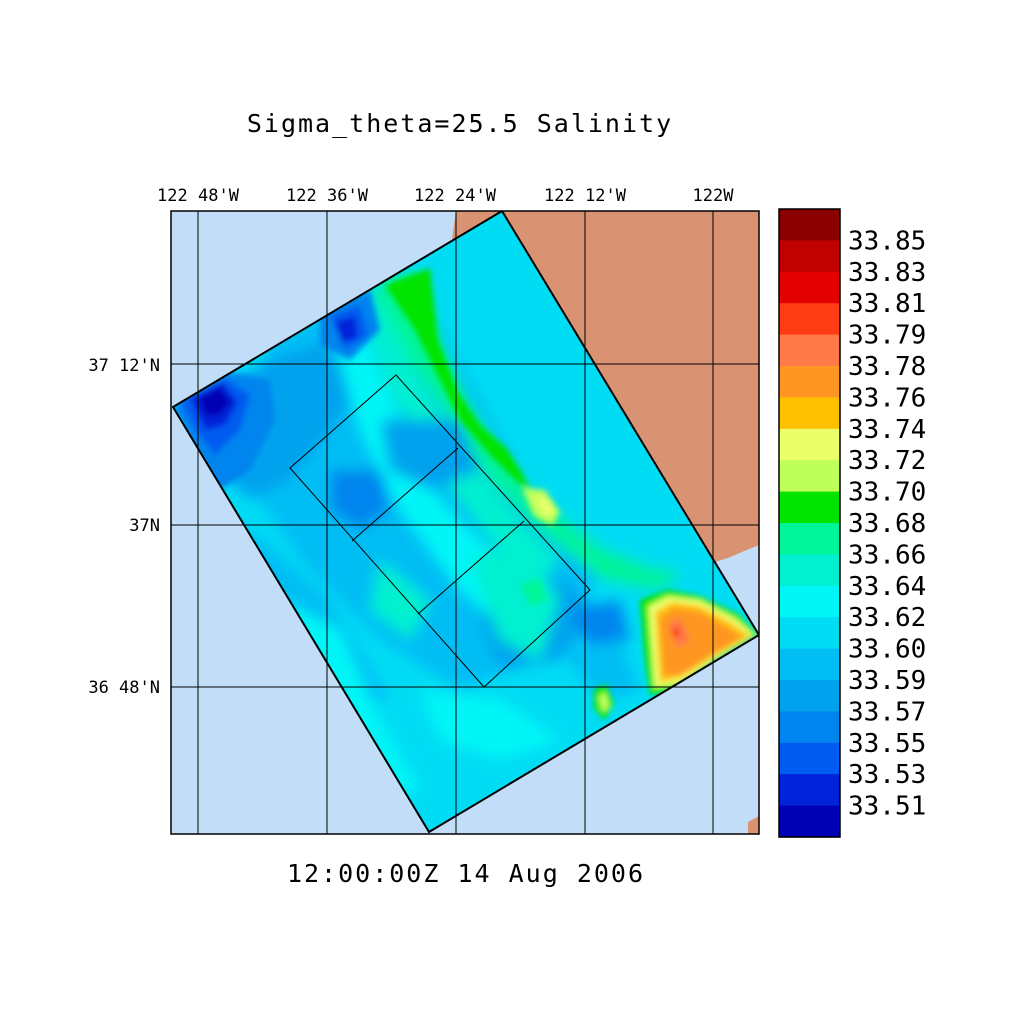 The height and width of the screenshot is (1024, 1024). Describe the element at coordinates (124, 366) in the screenshot. I see `lat-label-1: 37 12'N` at that location.